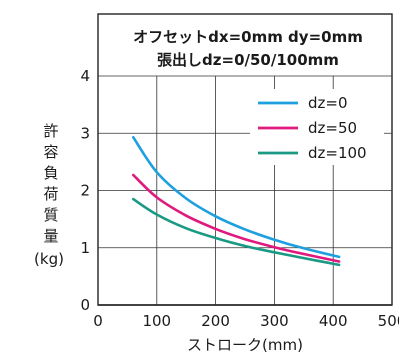  I want to click on y-axis-title-char: 許, so click(50, 131).